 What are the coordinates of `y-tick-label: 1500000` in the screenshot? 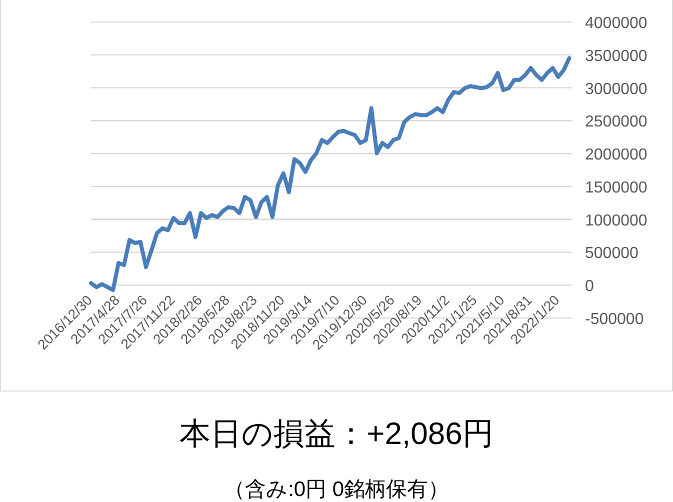 It's located at (616, 187).